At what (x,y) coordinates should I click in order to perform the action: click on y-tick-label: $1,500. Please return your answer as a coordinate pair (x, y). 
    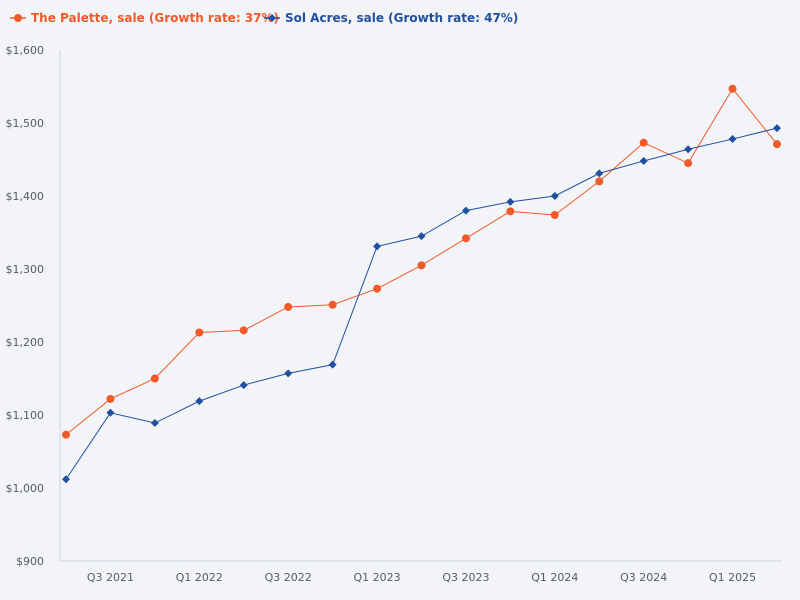
    Looking at the image, I should click on (25, 123).